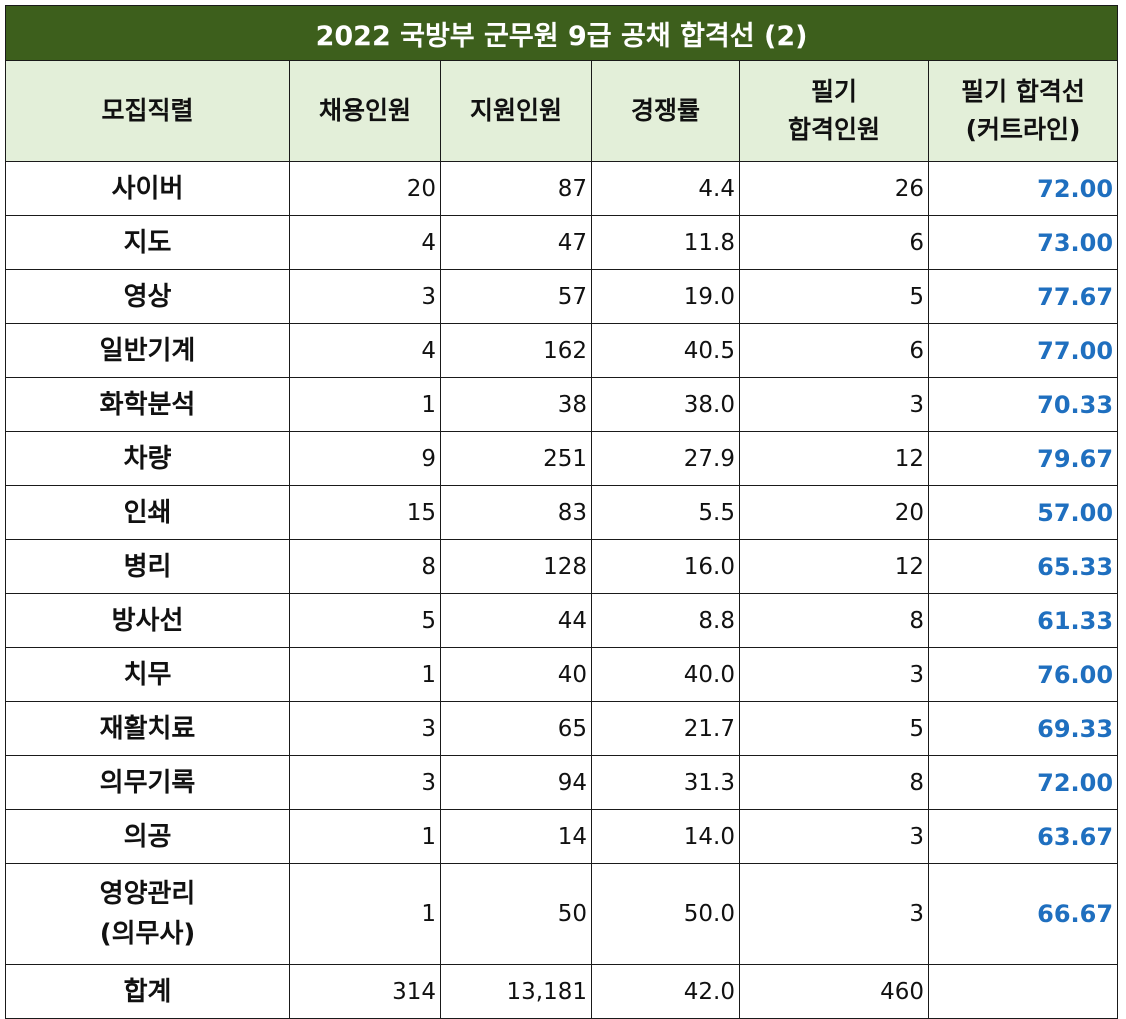  I want to click on row-hire: 9, so click(365, 458).